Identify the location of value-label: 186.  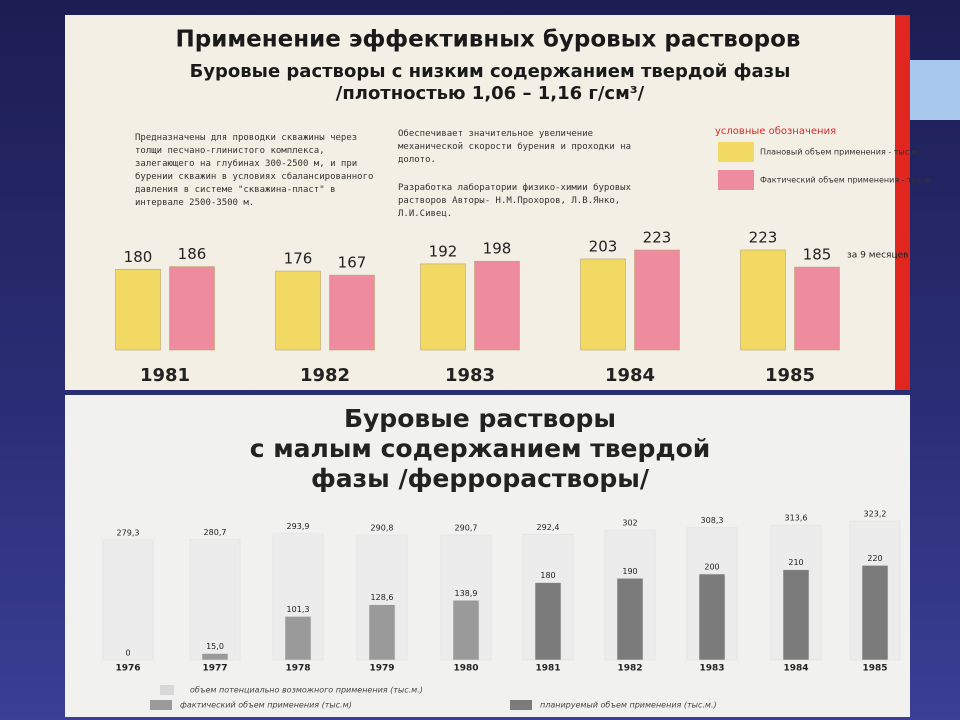
(192, 254).